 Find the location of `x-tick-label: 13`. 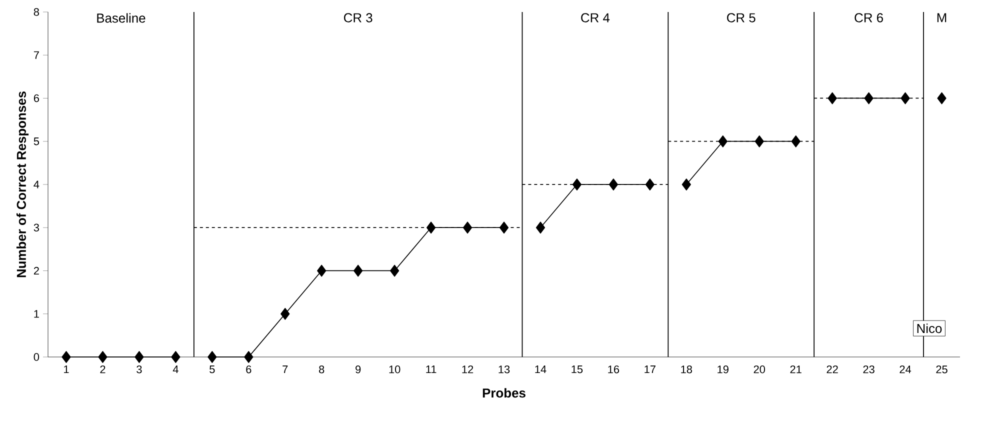

x-tick-label: 13 is located at coordinates (504, 370).